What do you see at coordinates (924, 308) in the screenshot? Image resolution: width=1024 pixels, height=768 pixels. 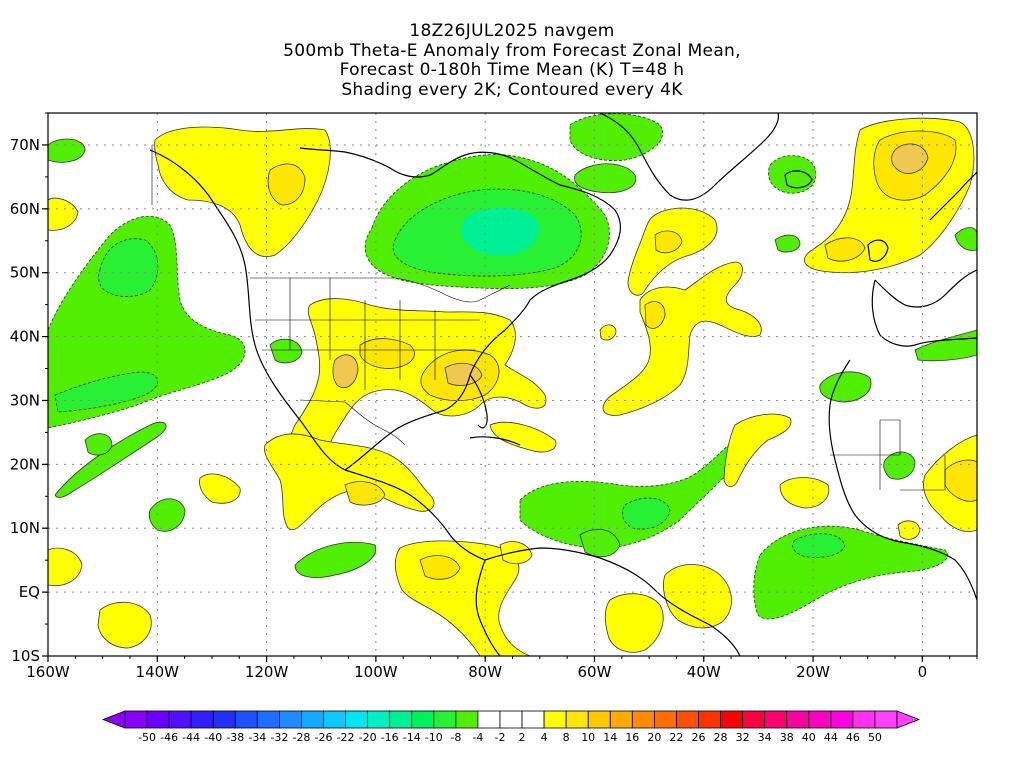 I see `europe-coastline` at bounding box center [924, 308].